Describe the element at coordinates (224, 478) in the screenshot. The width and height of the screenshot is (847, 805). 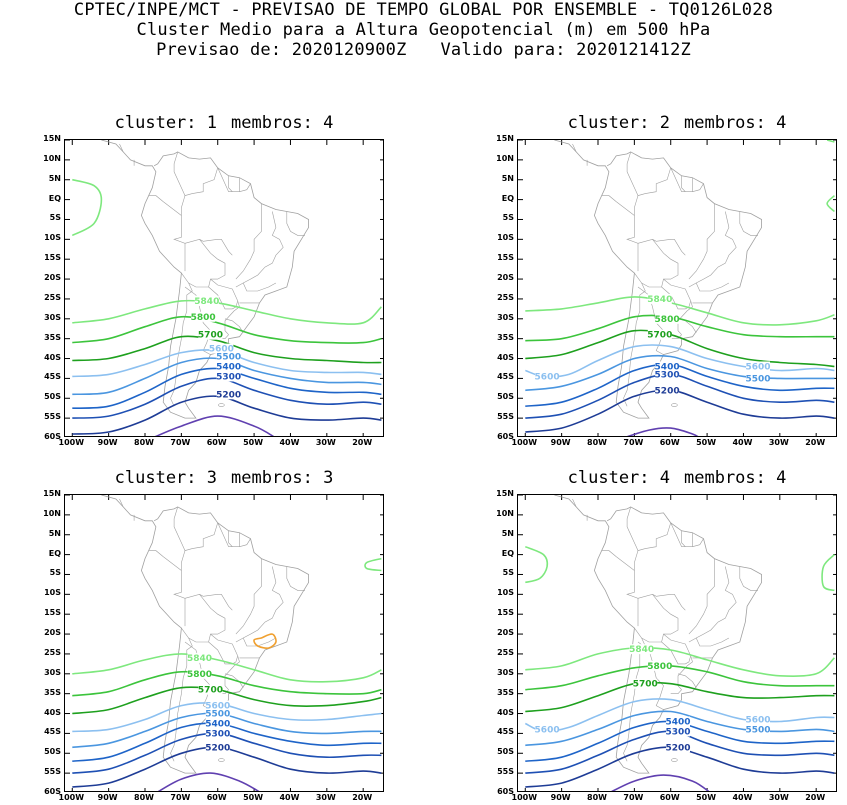
I see `panel-title-3: cluster: 3 membros: 3` at that location.